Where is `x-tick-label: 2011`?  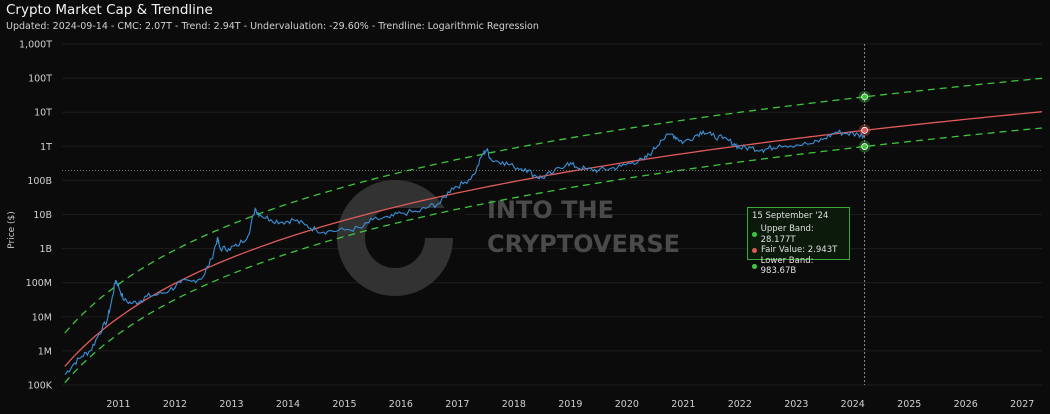
x-tick-label: 2011 is located at coordinates (118, 404).